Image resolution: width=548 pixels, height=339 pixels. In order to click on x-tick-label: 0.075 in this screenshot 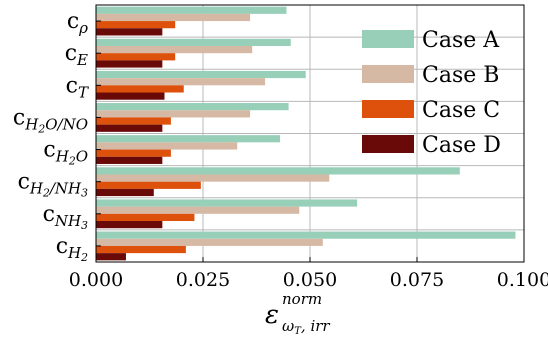, I will do `click(417, 280)`.